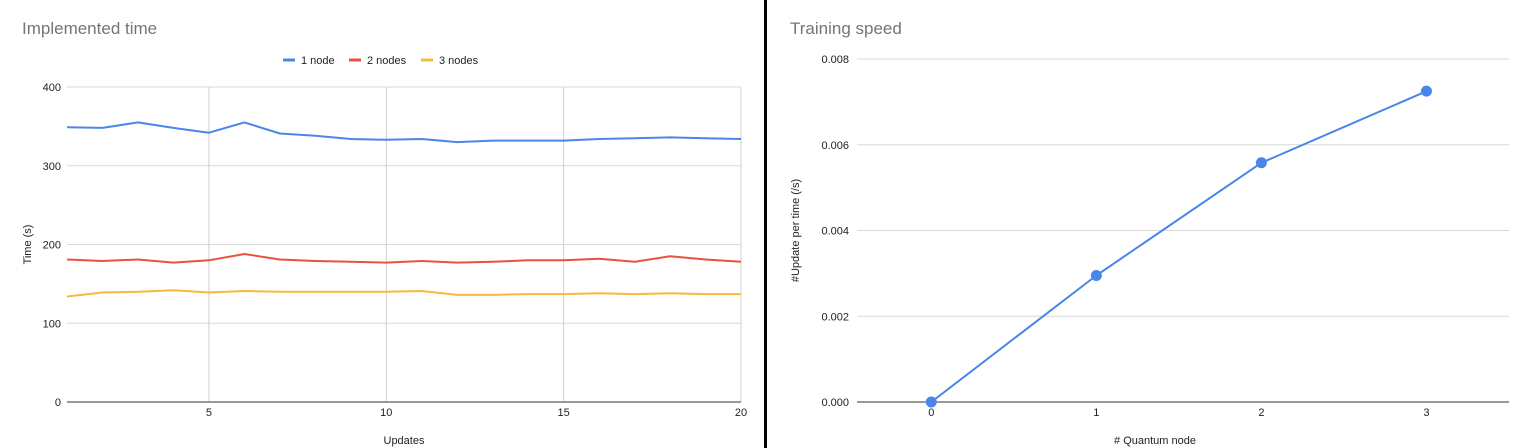 This screenshot has width=1532, height=448. I want to click on y-tick-label: 0.008, so click(835, 60).